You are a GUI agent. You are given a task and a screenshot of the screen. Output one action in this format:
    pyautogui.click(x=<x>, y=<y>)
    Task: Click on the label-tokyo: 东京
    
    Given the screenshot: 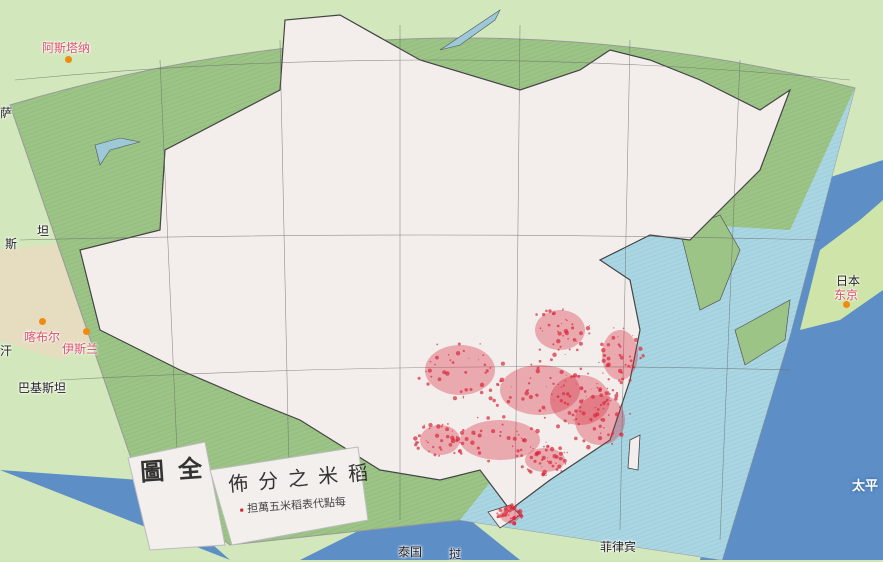 What is the action you would take?
    pyautogui.click(x=846, y=295)
    